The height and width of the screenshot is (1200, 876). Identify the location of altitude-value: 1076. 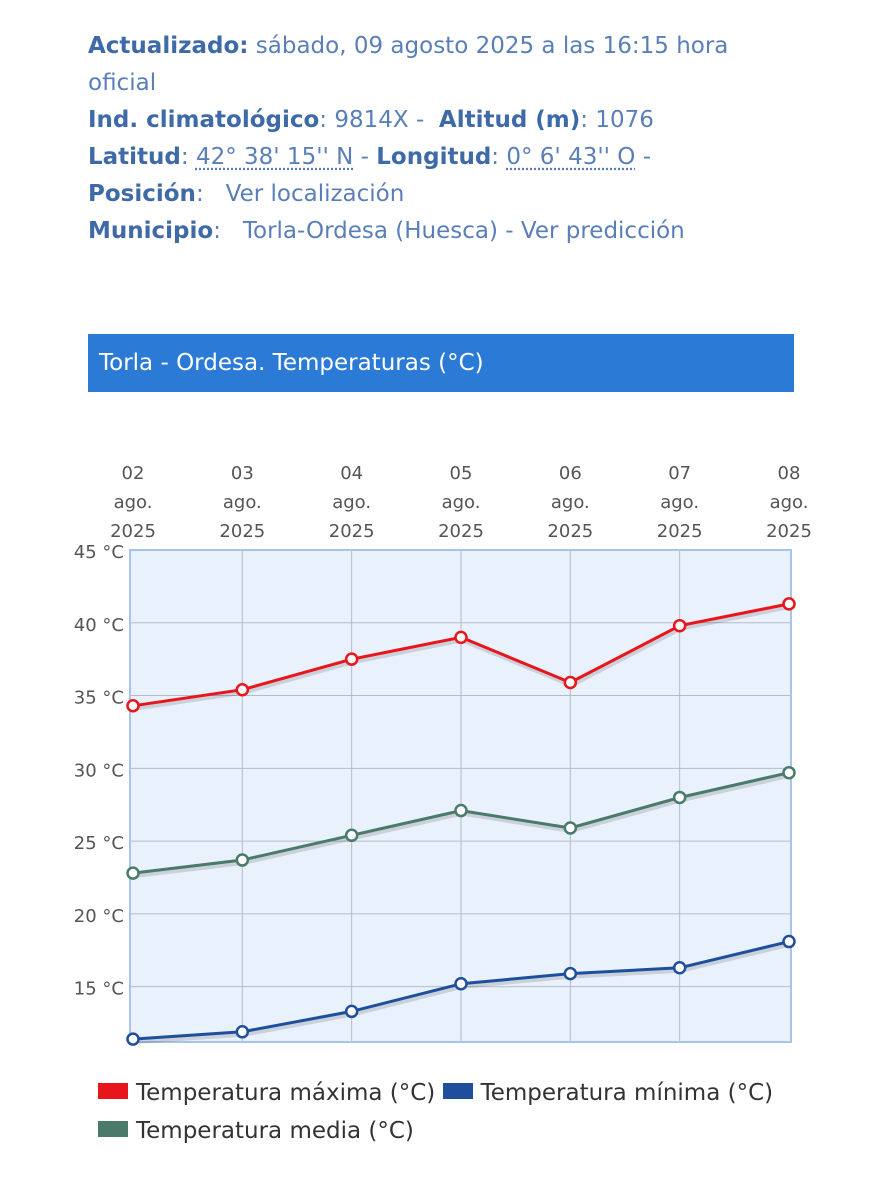
(624, 120).